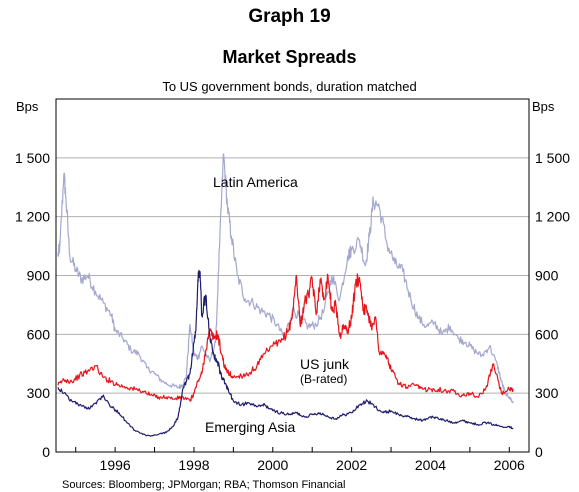 This screenshot has height=492, width=579. I want to click on y-tick-label-right: 0, so click(539, 452).